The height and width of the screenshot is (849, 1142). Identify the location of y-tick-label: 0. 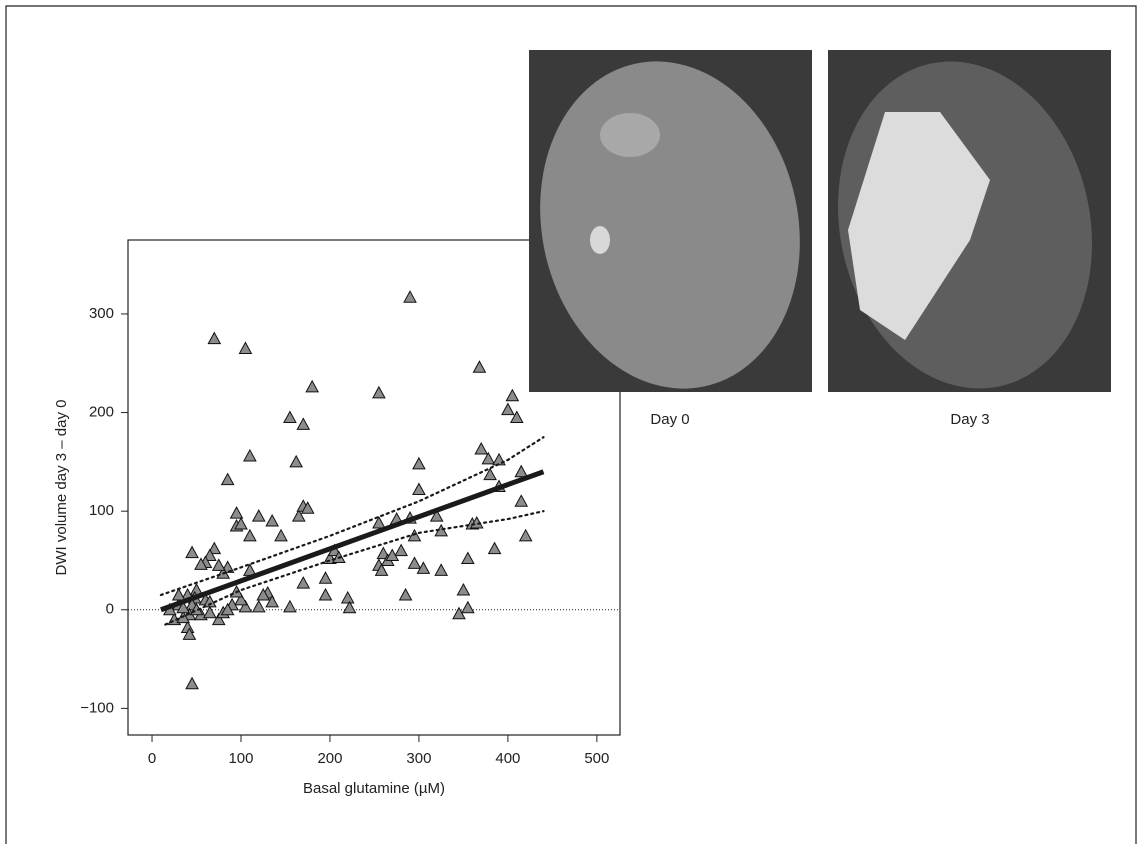
(110, 609).